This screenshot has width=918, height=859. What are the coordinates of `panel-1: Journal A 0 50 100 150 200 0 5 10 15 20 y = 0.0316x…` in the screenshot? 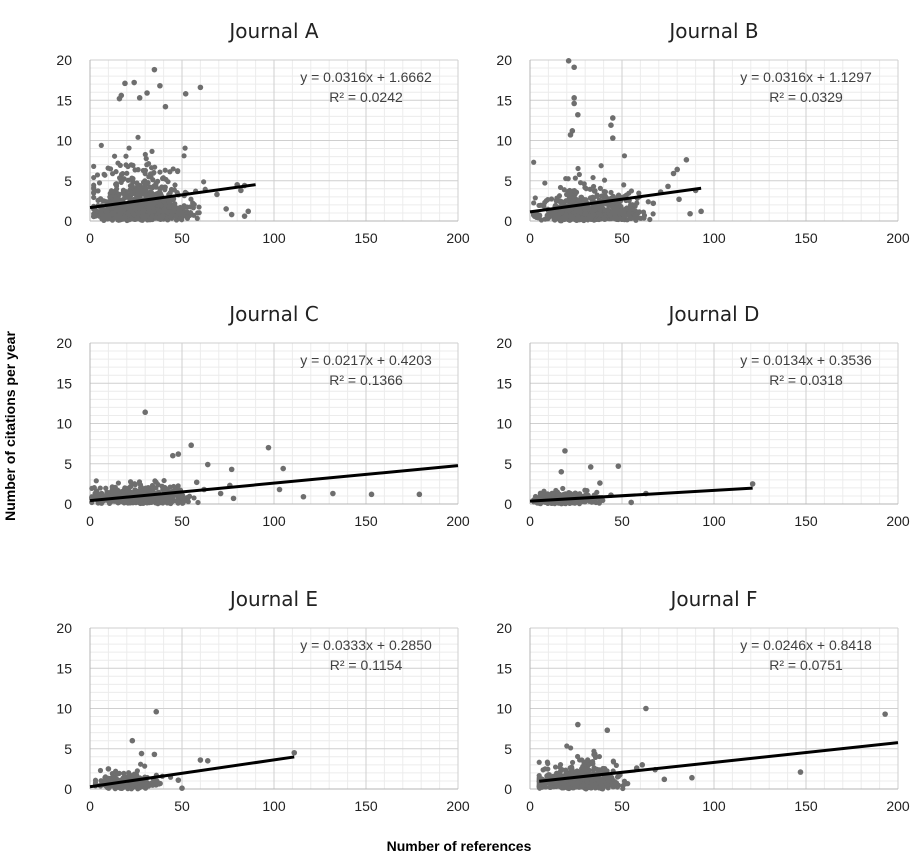 It's located at (262, 132).